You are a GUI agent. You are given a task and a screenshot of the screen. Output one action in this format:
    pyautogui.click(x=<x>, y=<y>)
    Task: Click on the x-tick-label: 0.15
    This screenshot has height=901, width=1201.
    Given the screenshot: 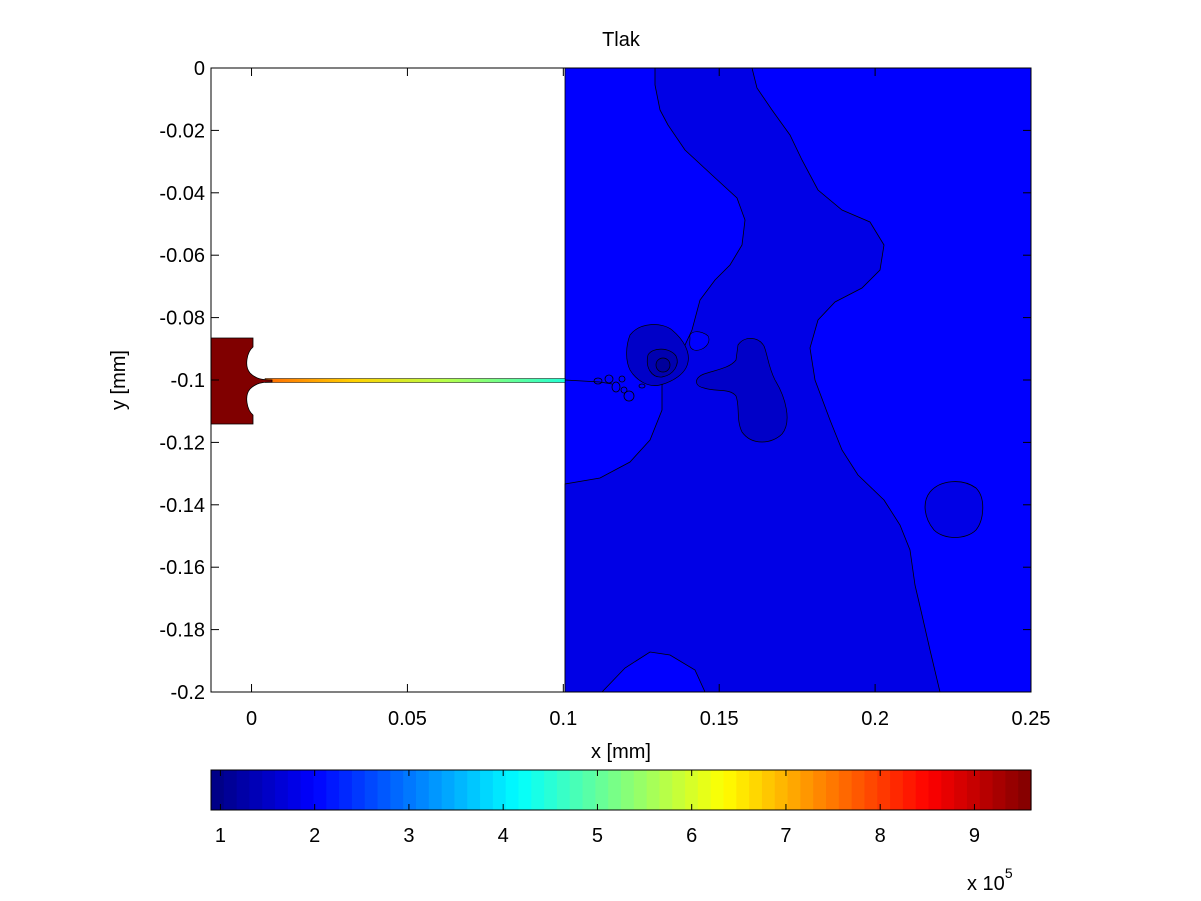 What is the action you would take?
    pyautogui.click(x=719, y=719)
    